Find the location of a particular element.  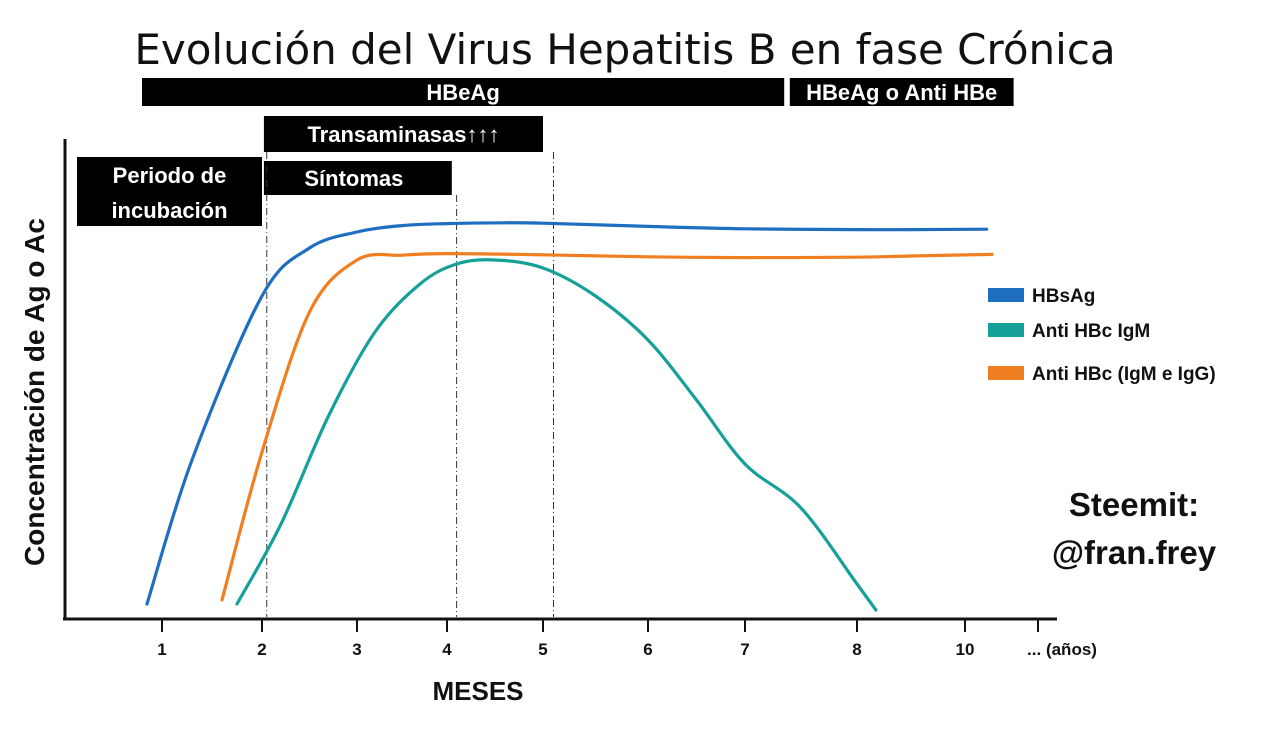

x-tick-label-5: 5 is located at coordinates (542, 649).